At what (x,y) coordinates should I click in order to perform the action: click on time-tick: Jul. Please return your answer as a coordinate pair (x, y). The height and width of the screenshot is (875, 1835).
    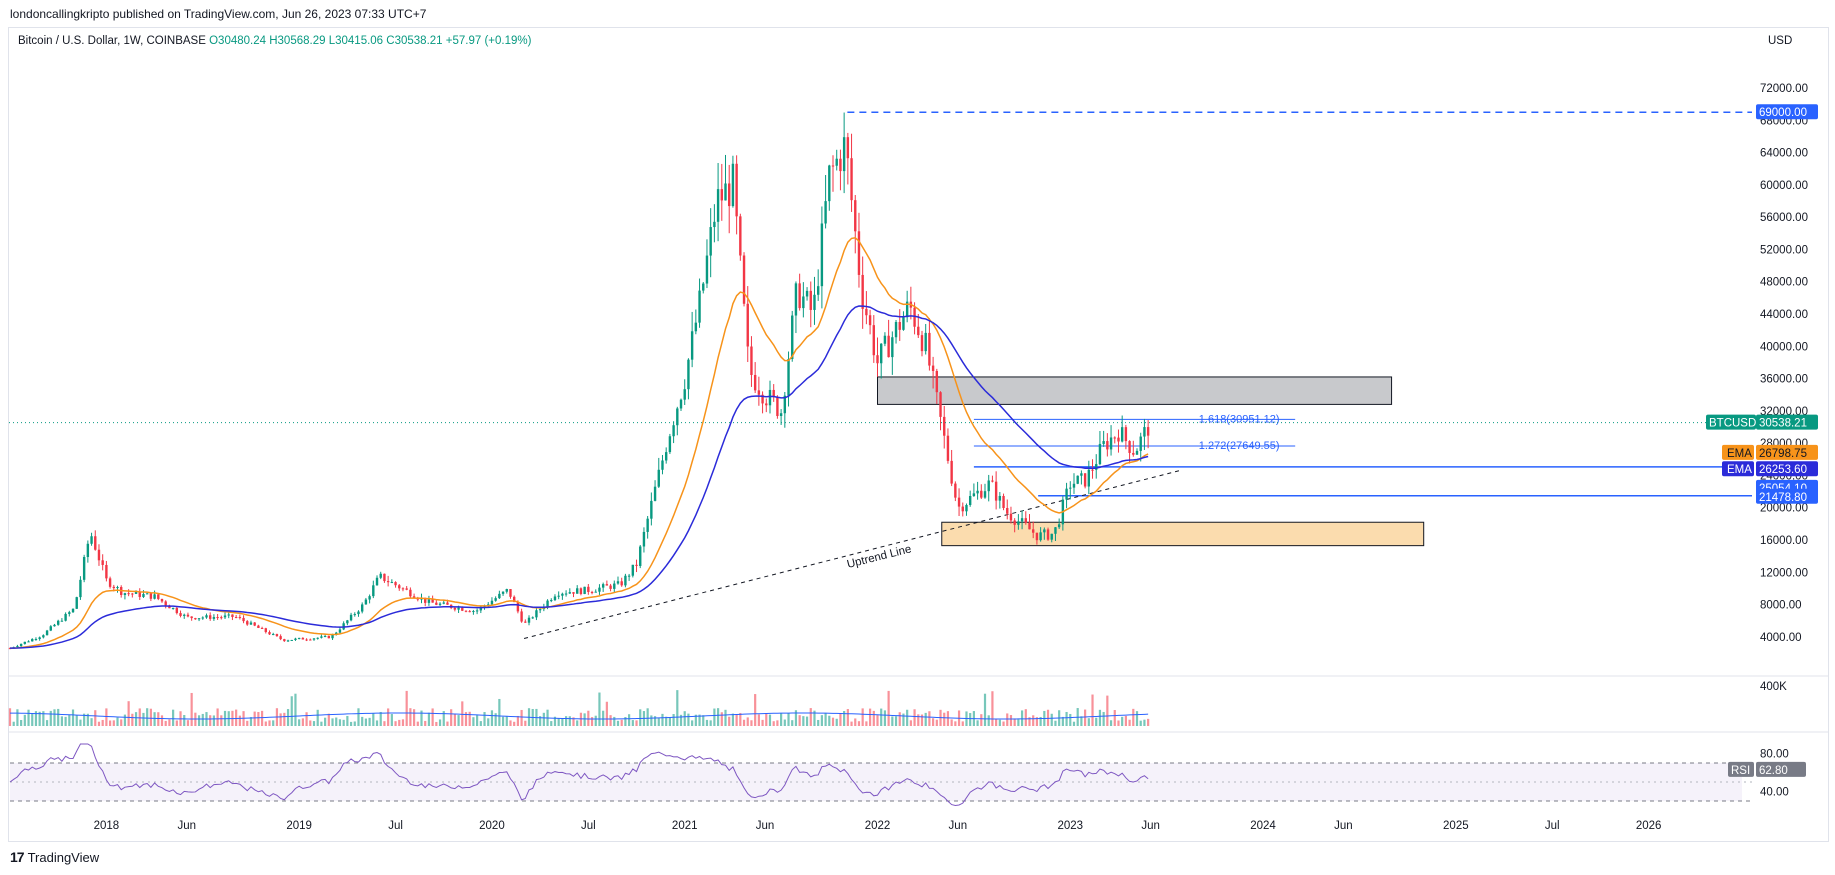
    Looking at the image, I should click on (588, 826).